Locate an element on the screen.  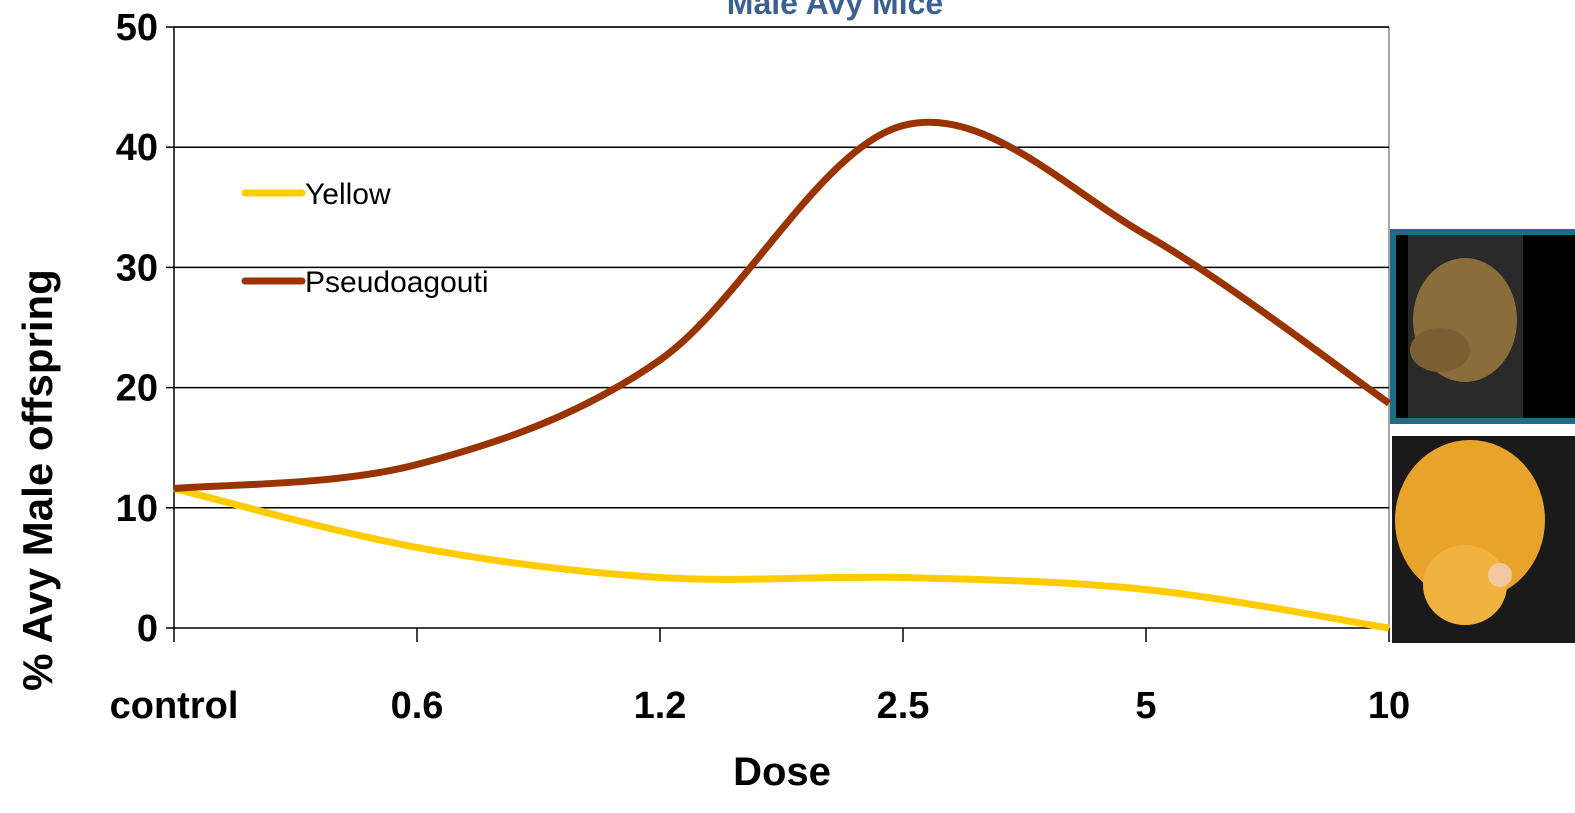
y-tick-label: 30 is located at coordinates (137, 268).